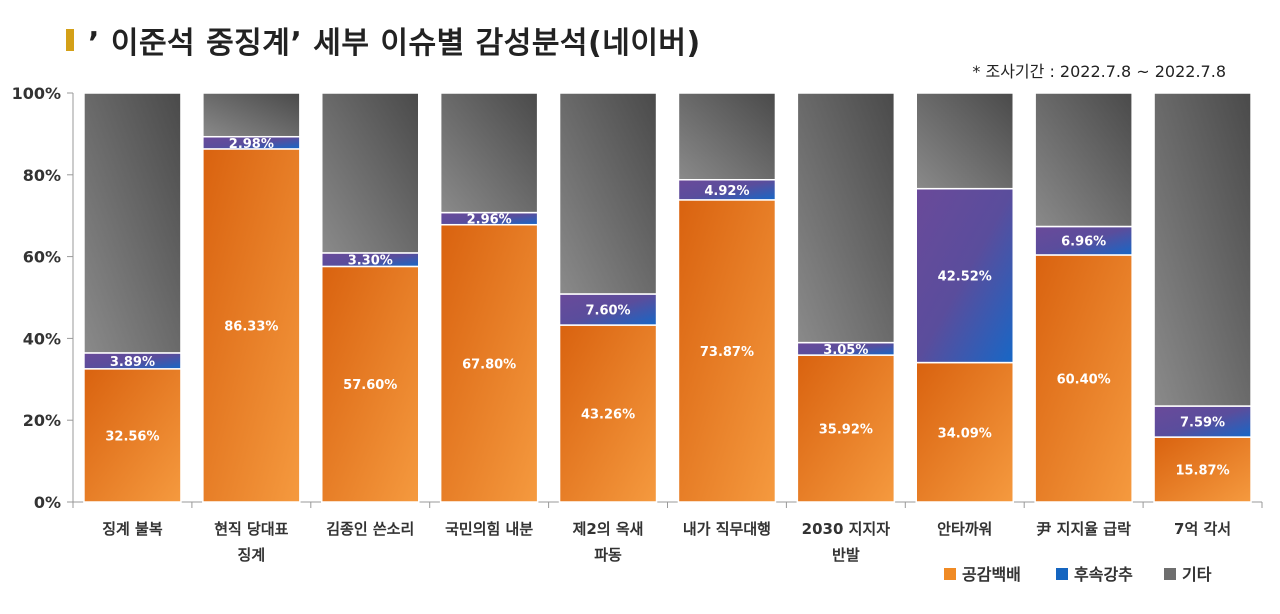  I want to click on chart-title: ’ 이준석 중징계’ 세부 이슈별 감성분석(네이버), so click(394, 43).